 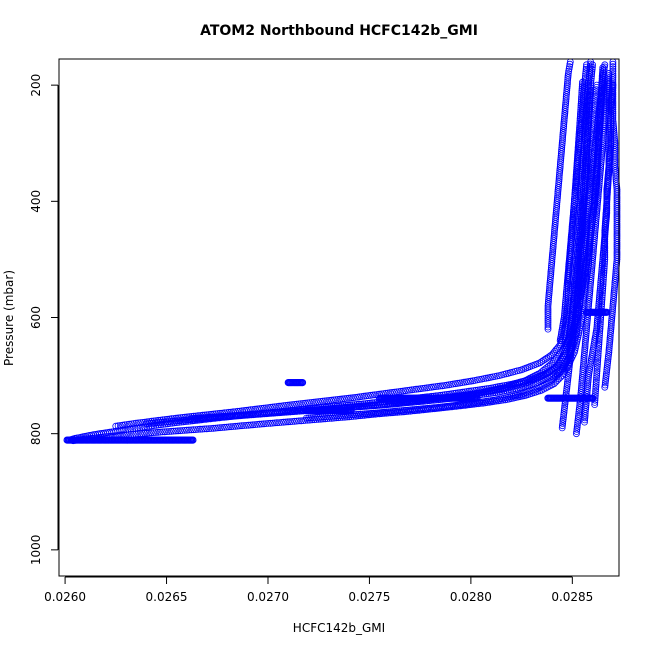 I want to click on x-tick-label: 0.0280, so click(x=471, y=597).